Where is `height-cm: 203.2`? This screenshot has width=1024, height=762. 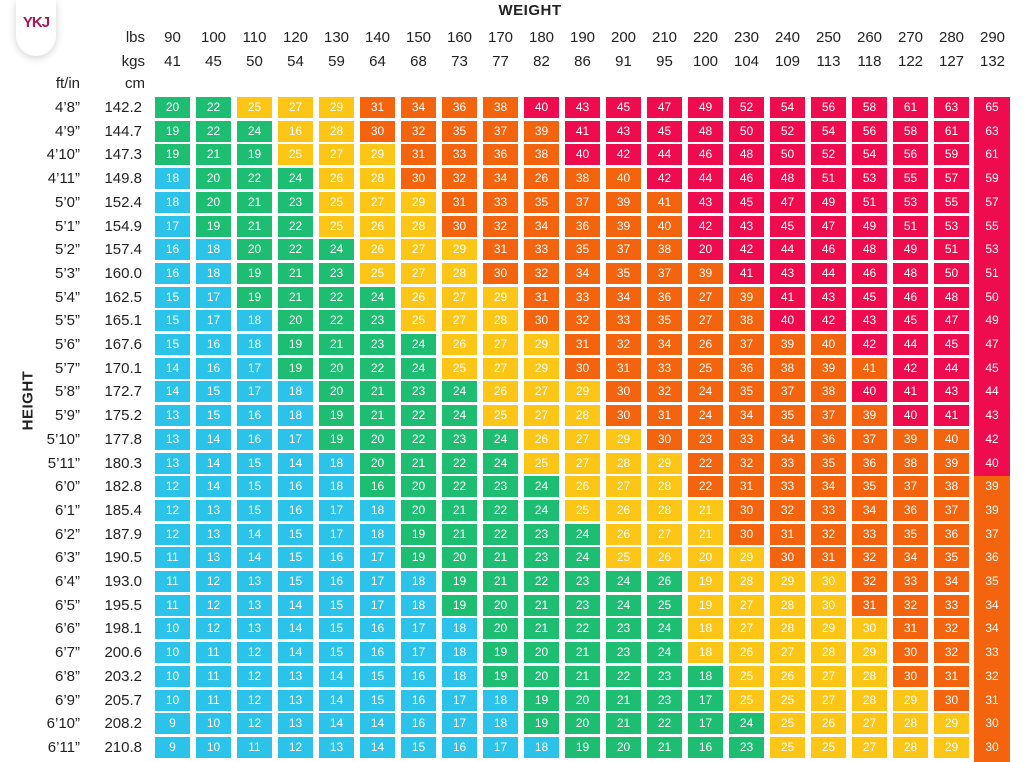
height-cm: 203.2 is located at coordinates (123, 676).